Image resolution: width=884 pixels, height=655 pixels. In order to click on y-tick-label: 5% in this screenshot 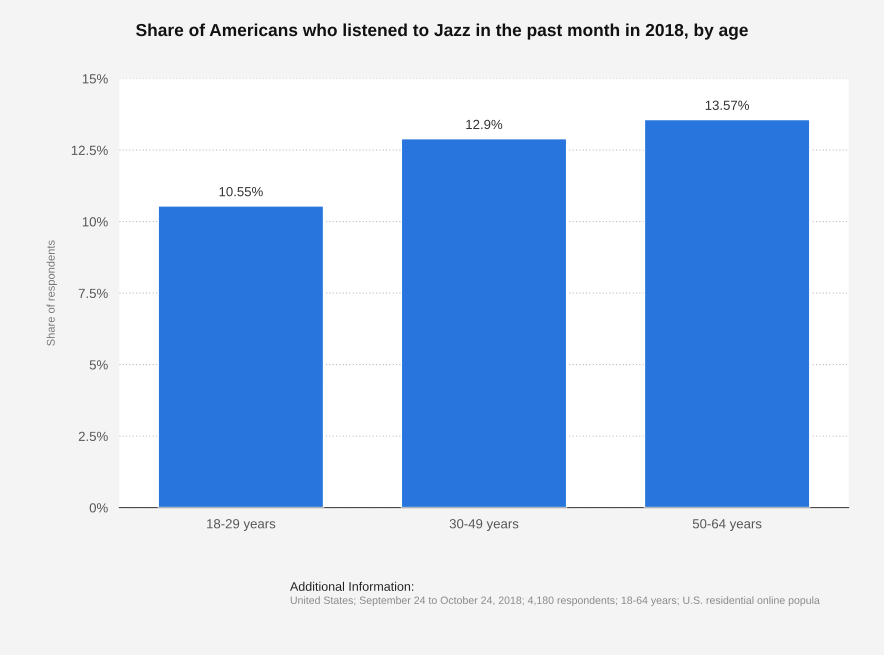, I will do `click(99, 365)`.